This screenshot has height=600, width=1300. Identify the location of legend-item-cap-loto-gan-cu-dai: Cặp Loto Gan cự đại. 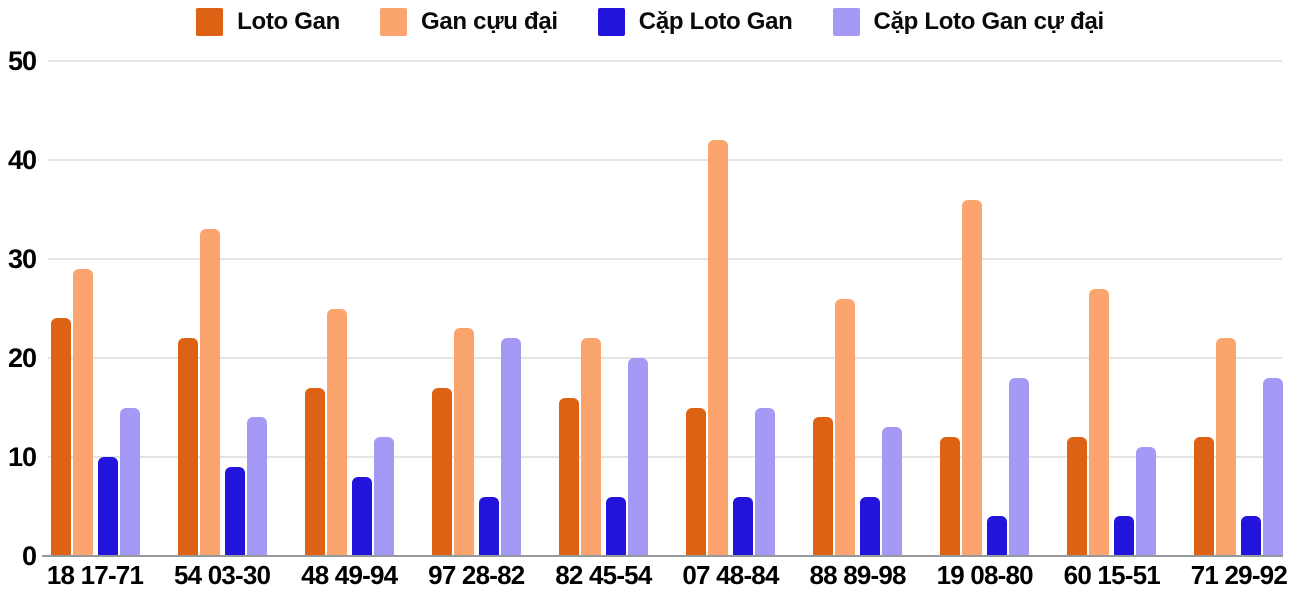
(968, 22).